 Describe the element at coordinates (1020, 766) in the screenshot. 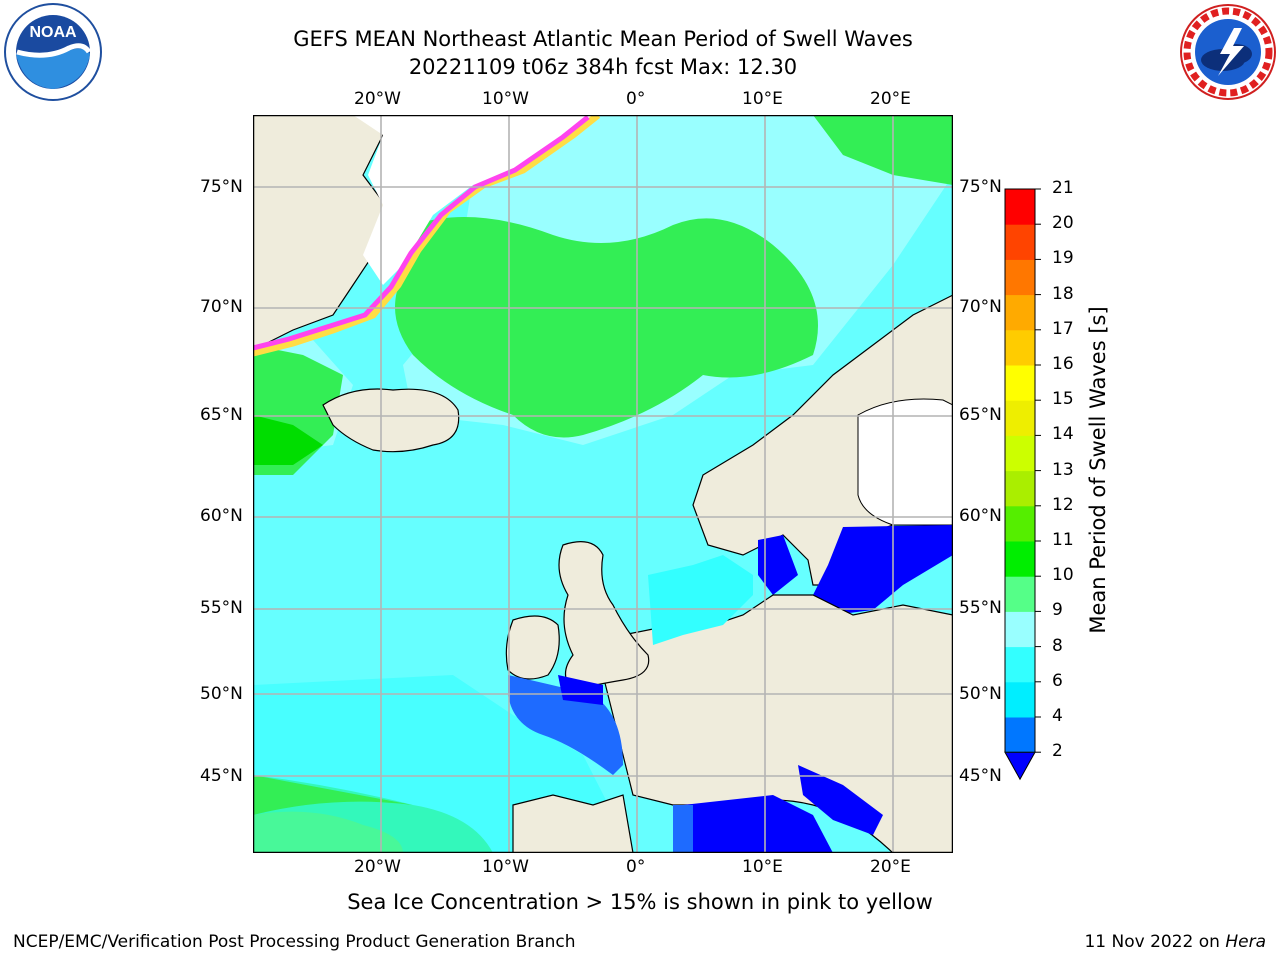

I see `colorbar-extend-arrow` at that location.